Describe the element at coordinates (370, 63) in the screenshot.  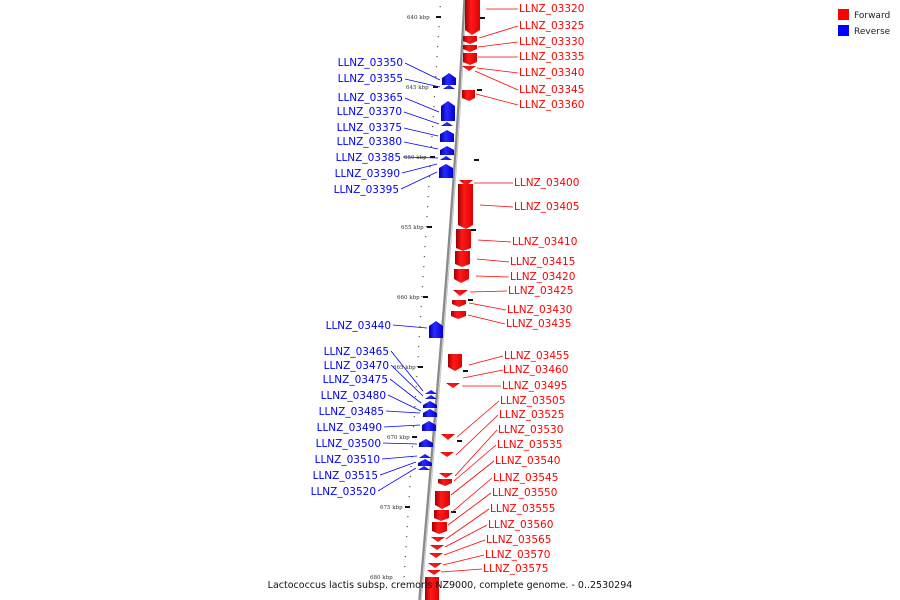
I see `gene-label-reverse: LLNZ_03350` at that location.